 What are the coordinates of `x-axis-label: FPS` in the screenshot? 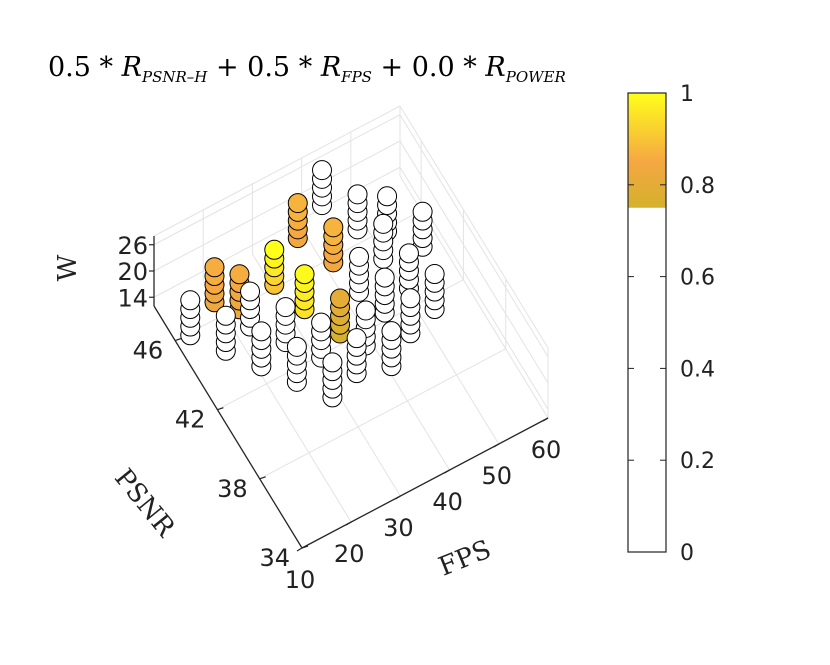 It's located at (465, 559).